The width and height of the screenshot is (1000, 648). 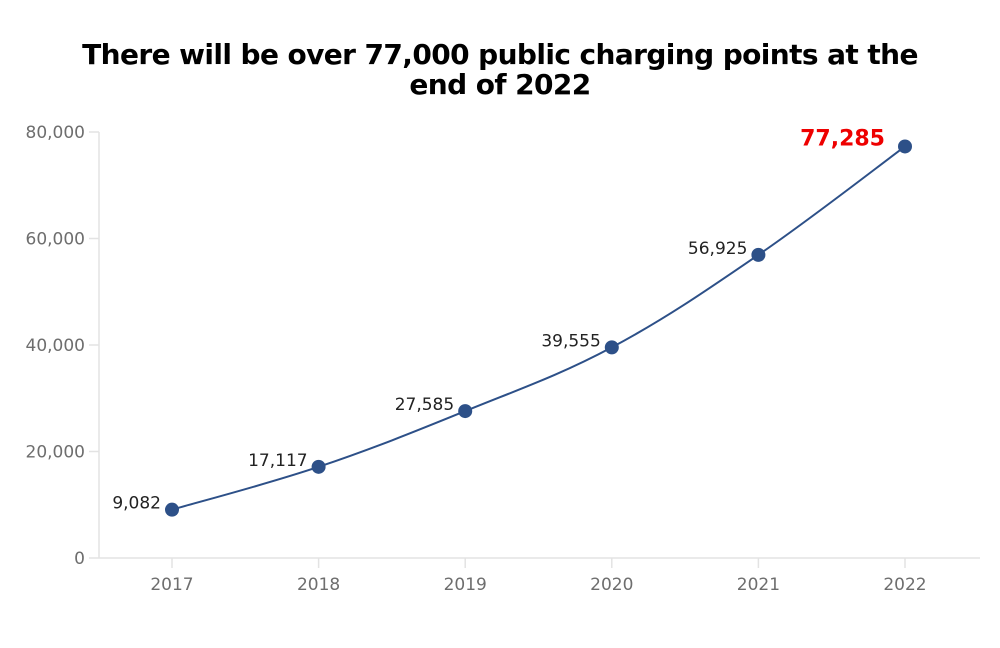 I want to click on x-tick-label: 2018, so click(x=318, y=585).